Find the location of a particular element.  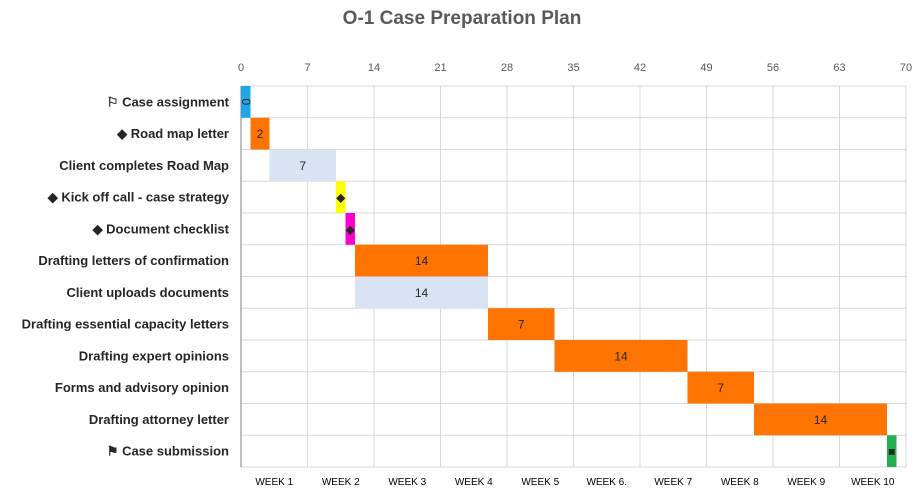

week-label: WEEK 8 is located at coordinates (740, 482).